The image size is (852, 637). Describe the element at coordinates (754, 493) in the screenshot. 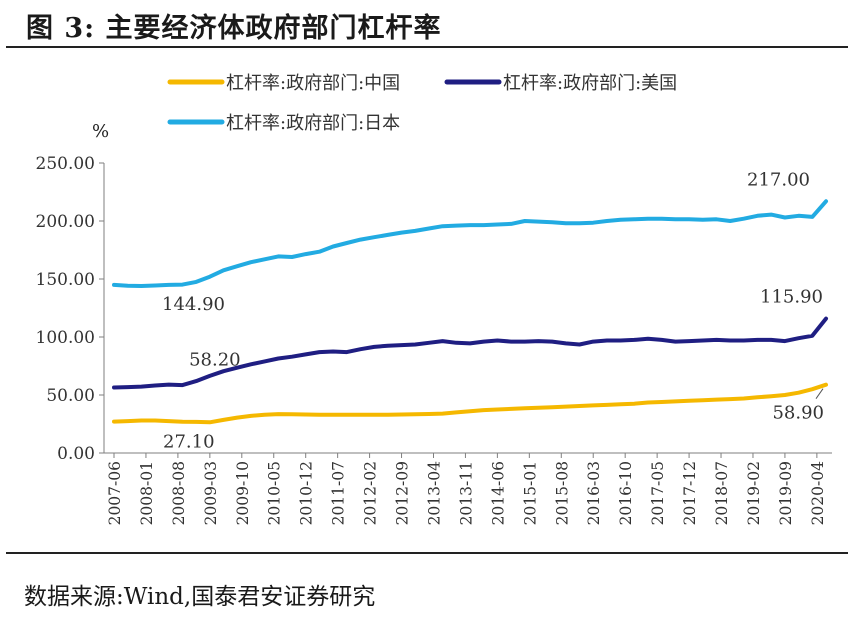

I see `x-tick-label: 2019-02` at that location.